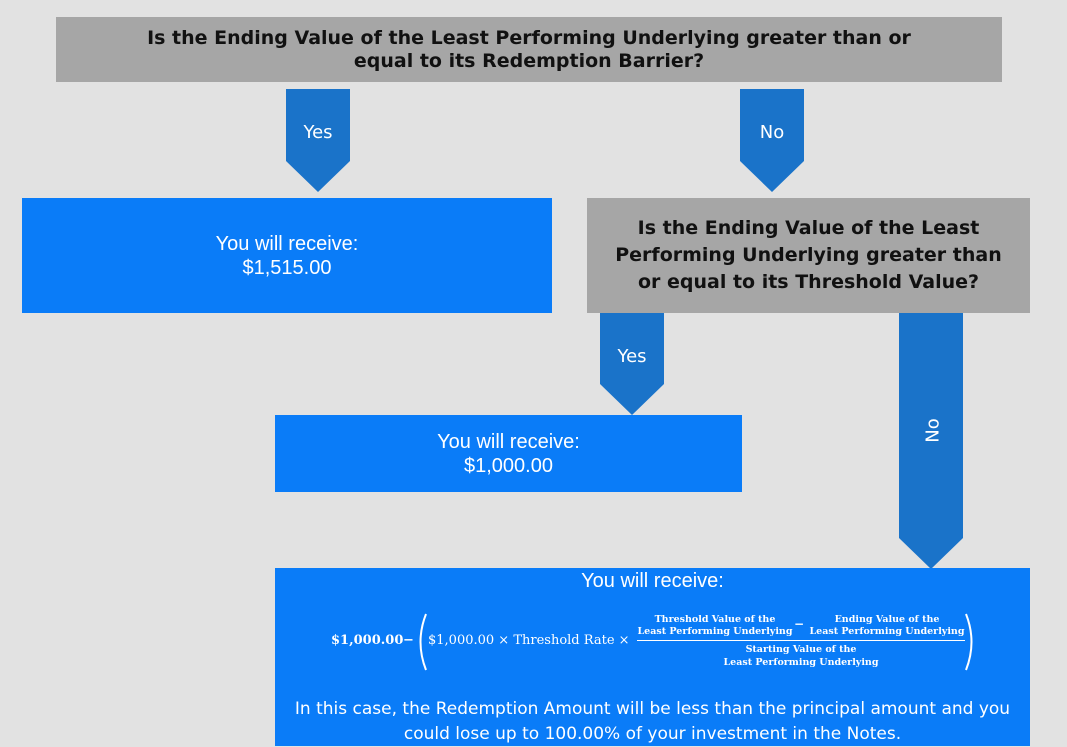 The image size is (1067, 747). I want to click on num-right-line2: Least Performing Underlying, so click(887, 631).